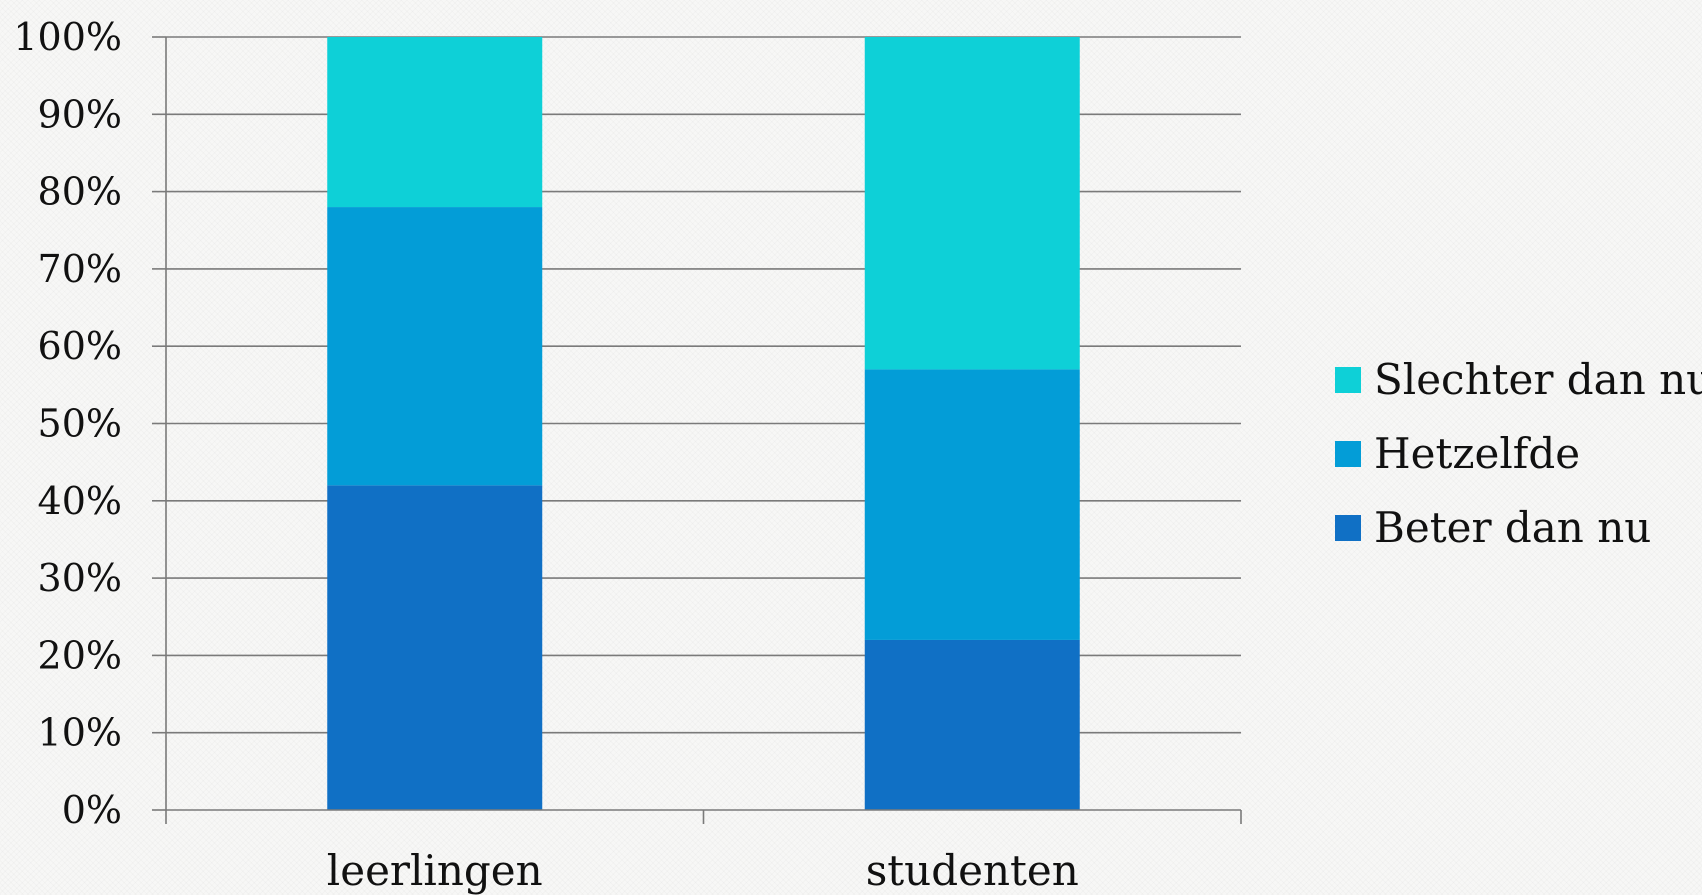  What do you see at coordinates (80, 424) in the screenshot?
I see `y-tick-label: 50%` at bounding box center [80, 424].